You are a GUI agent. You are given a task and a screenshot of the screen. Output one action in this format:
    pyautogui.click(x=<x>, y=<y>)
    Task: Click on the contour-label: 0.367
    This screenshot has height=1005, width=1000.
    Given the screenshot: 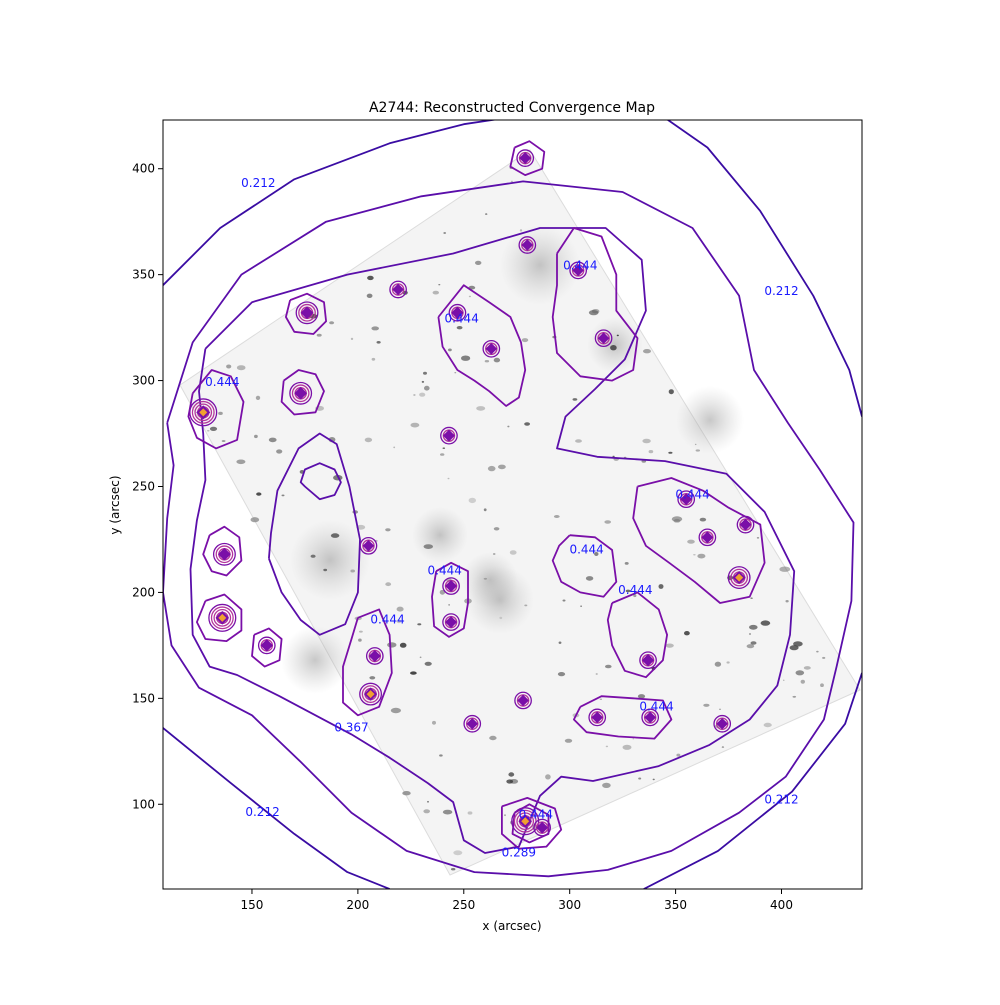 What is the action you would take?
    pyautogui.click(x=351, y=727)
    